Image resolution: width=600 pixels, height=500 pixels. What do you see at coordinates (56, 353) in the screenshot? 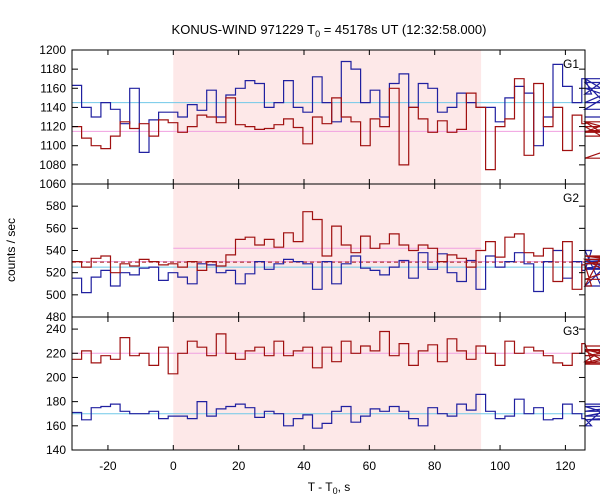
I see `g3-y-tick-label: 220` at bounding box center [56, 353].